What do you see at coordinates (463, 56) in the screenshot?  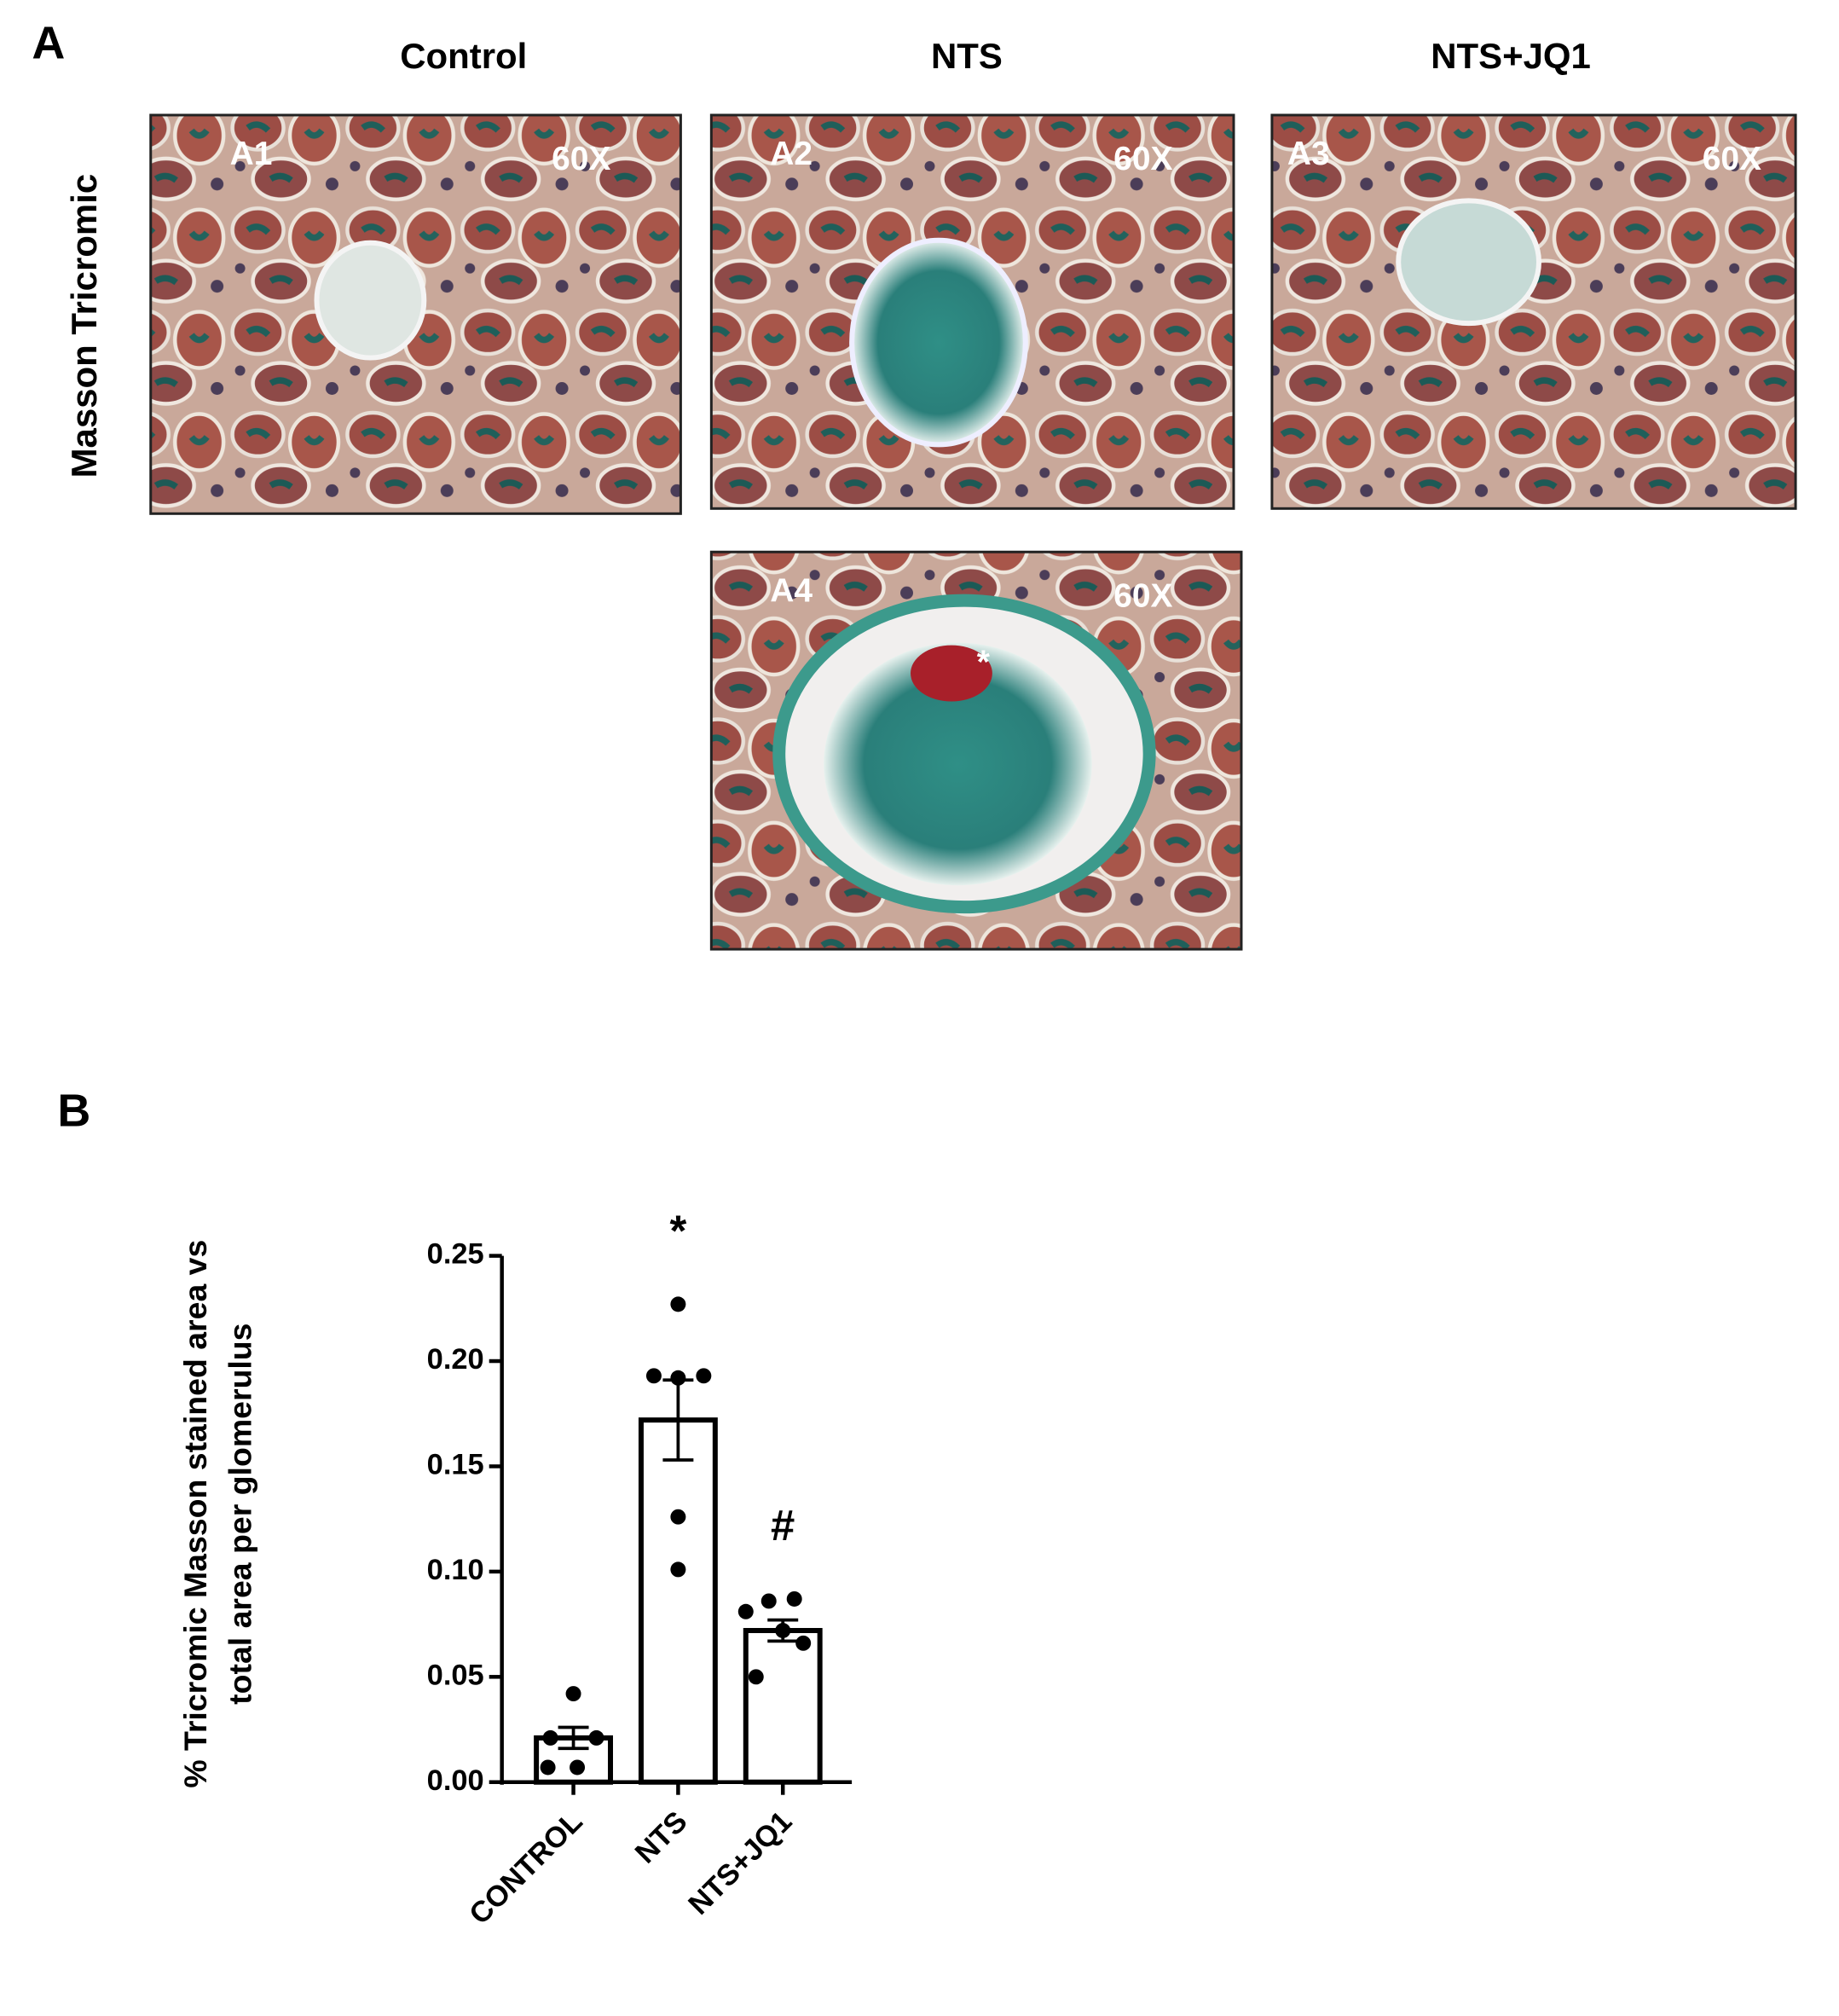 I see `column-title: Control` at bounding box center [463, 56].